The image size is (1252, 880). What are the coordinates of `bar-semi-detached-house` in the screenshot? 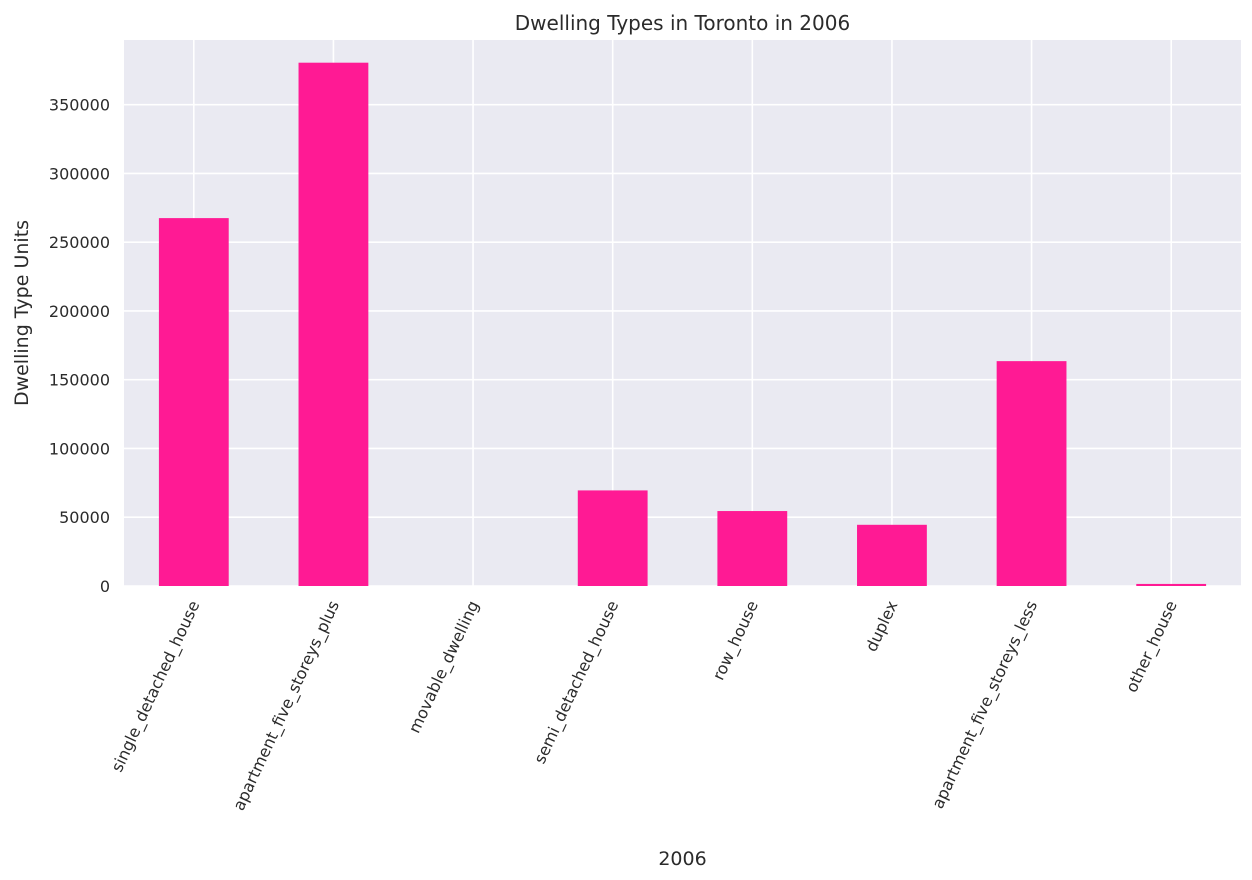 It's located at (612, 538).